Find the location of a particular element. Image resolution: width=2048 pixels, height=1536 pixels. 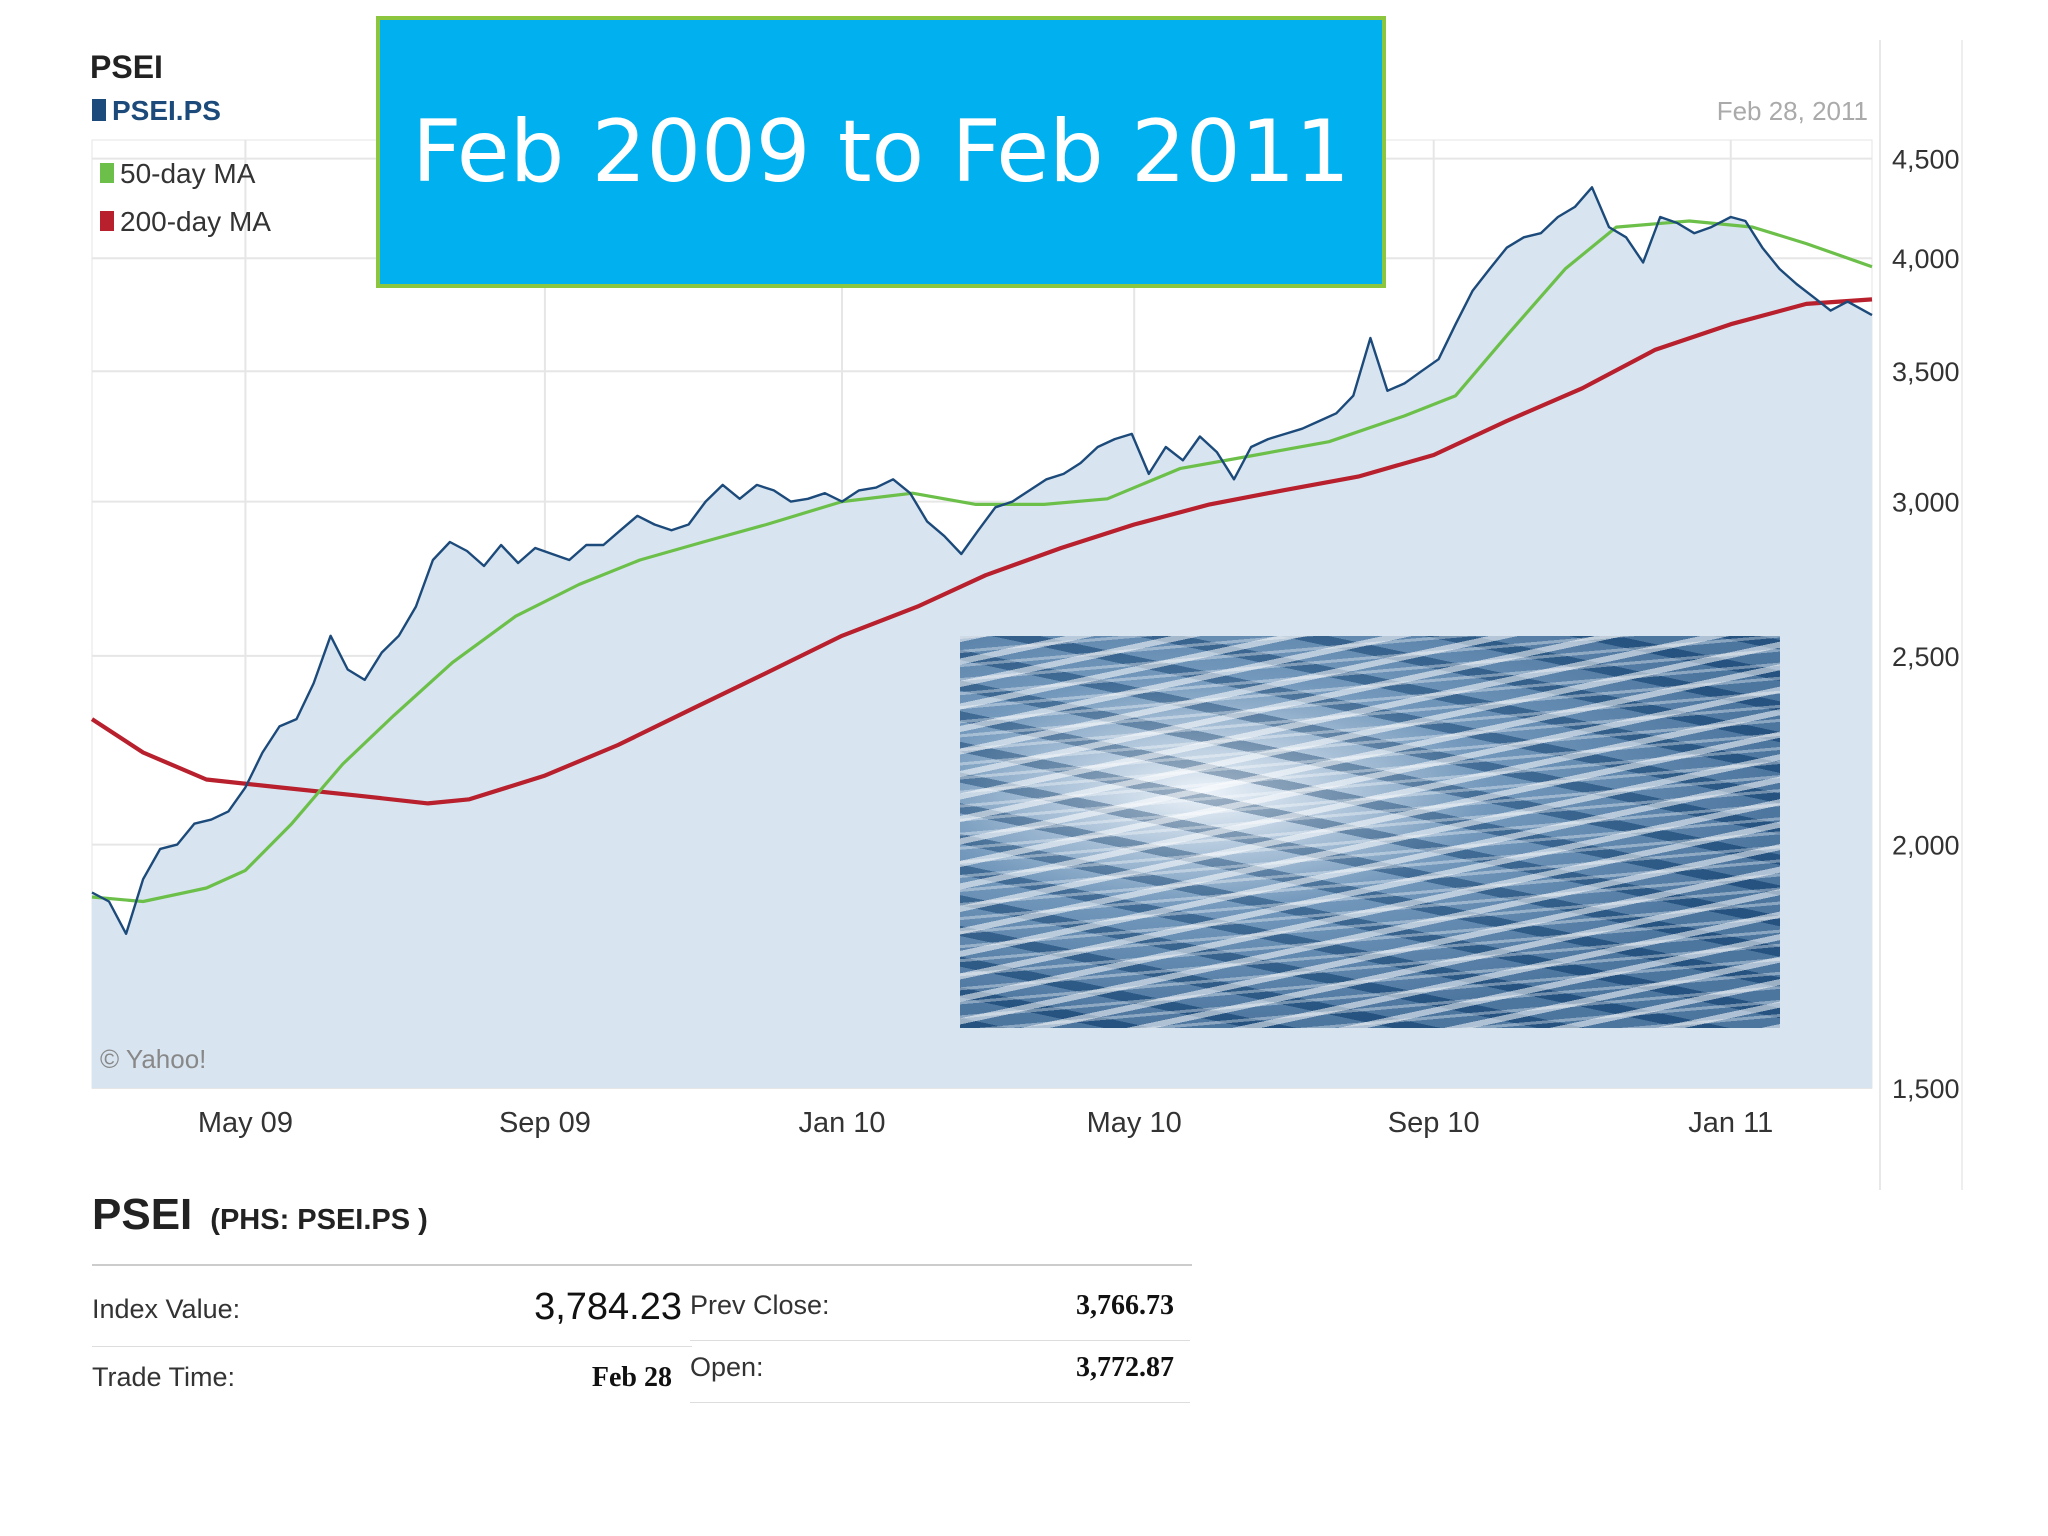

right-row-divider is located at coordinates (940, 1340).